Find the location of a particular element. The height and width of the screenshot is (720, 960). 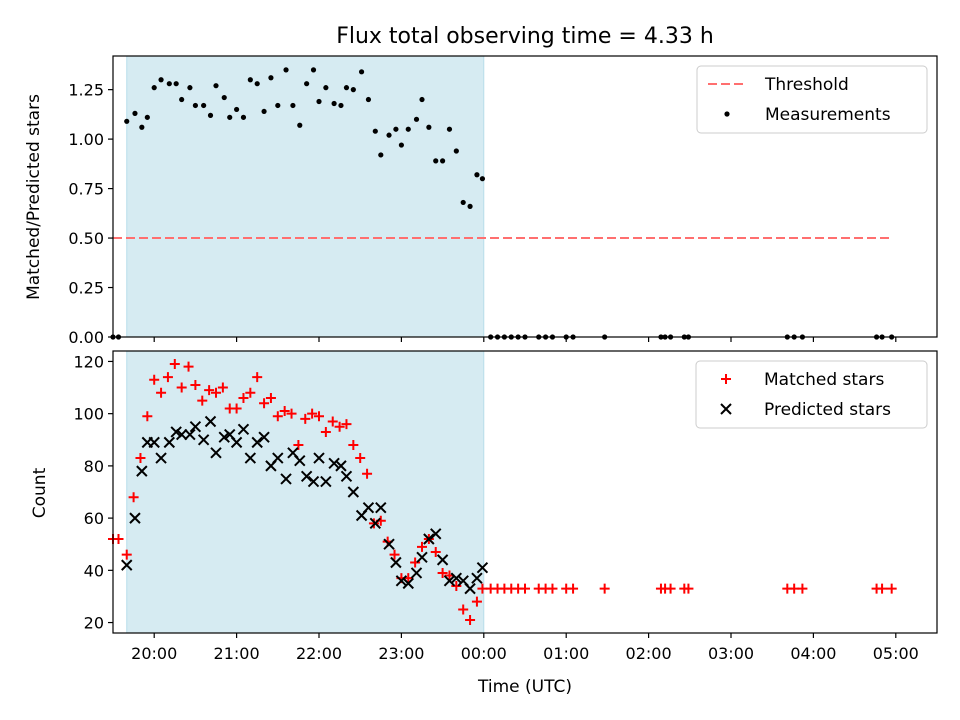

top-legend: Threshold Measurements is located at coordinates (812, 99).